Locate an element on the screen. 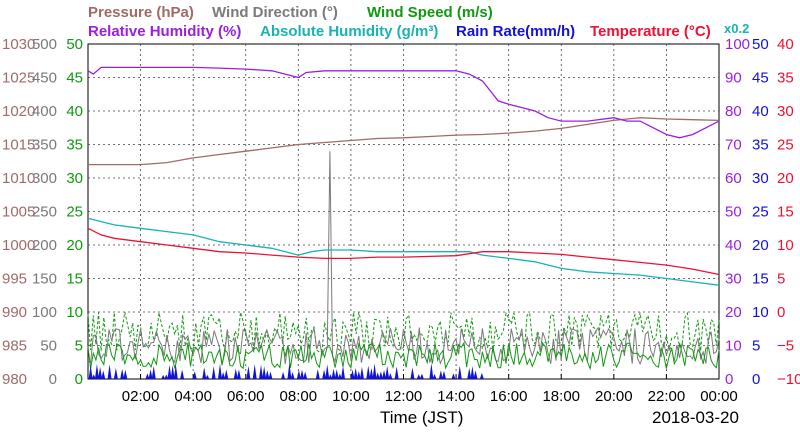 This screenshot has width=800, height=439. y-tick-wind-speed: 30 is located at coordinates (74, 178).